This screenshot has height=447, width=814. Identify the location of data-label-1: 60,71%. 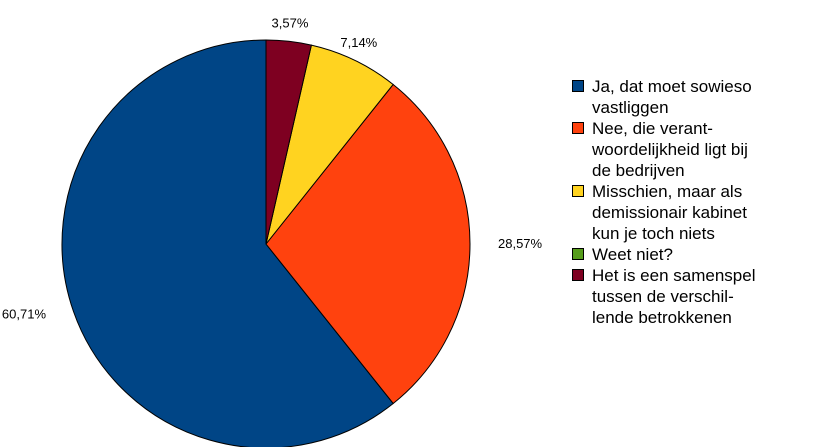
(24, 314).